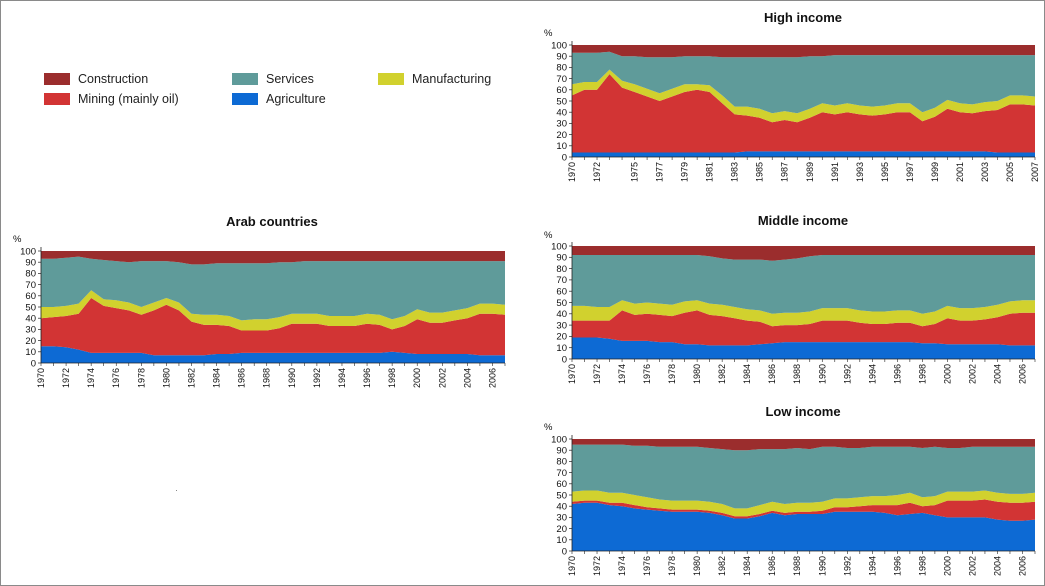  Describe the element at coordinates (1010, 172) in the screenshot. I see `x-tick-label: 2005` at that location.